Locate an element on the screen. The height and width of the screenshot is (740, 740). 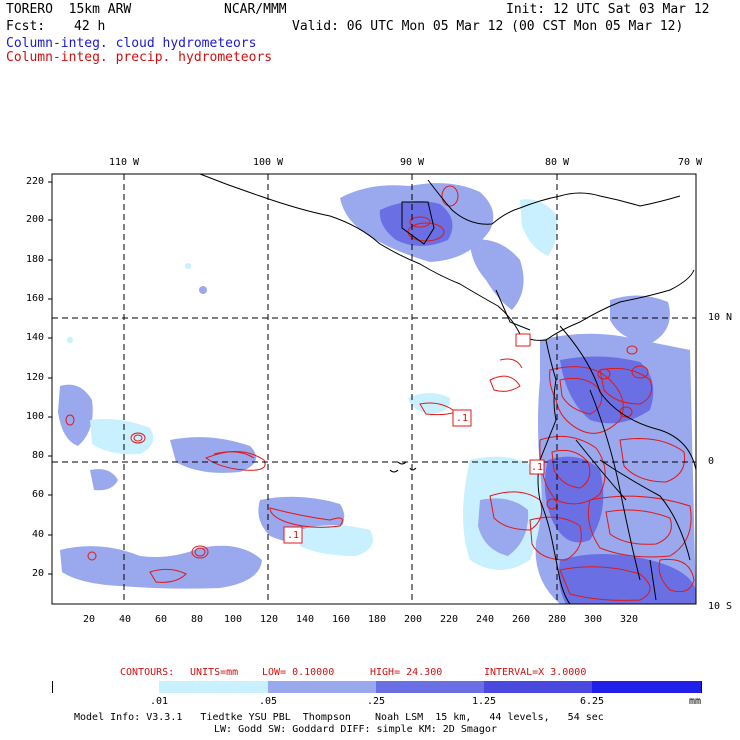
y-tick: 40 is located at coordinates (37, 534).